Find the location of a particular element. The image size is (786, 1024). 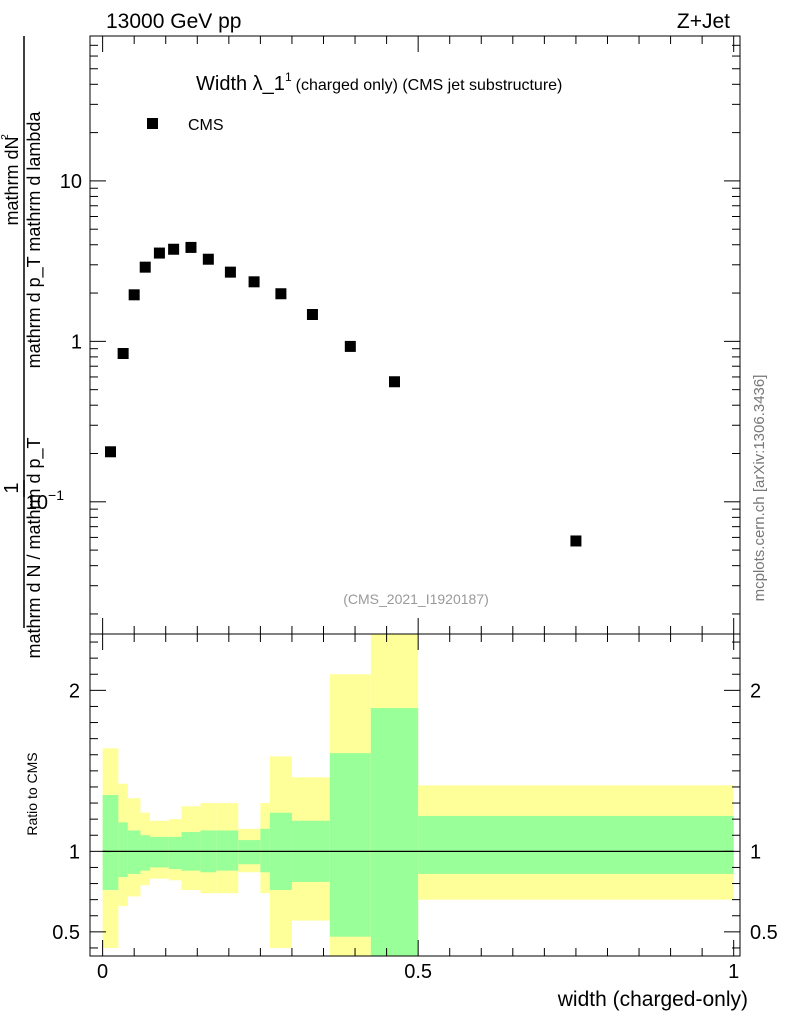

ratio-x-tick-label: 1 is located at coordinates (733, 972).